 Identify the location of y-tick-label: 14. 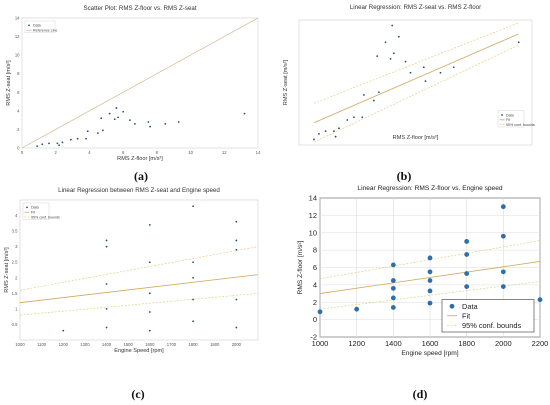
(313, 198).